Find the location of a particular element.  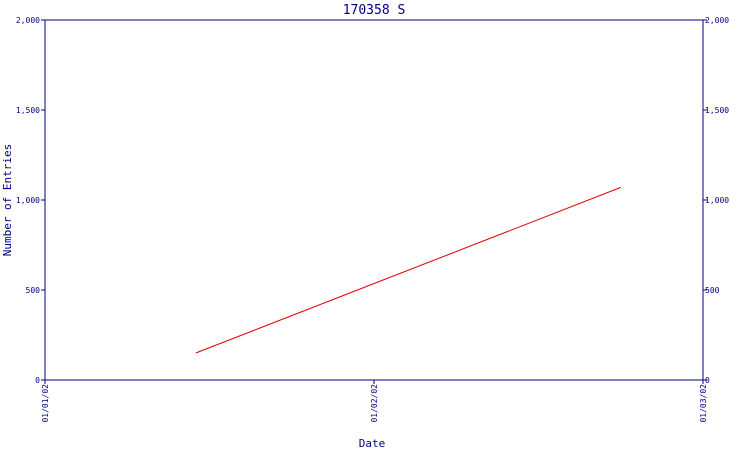

y-tick-label-left: 1,000 is located at coordinates (28, 200).